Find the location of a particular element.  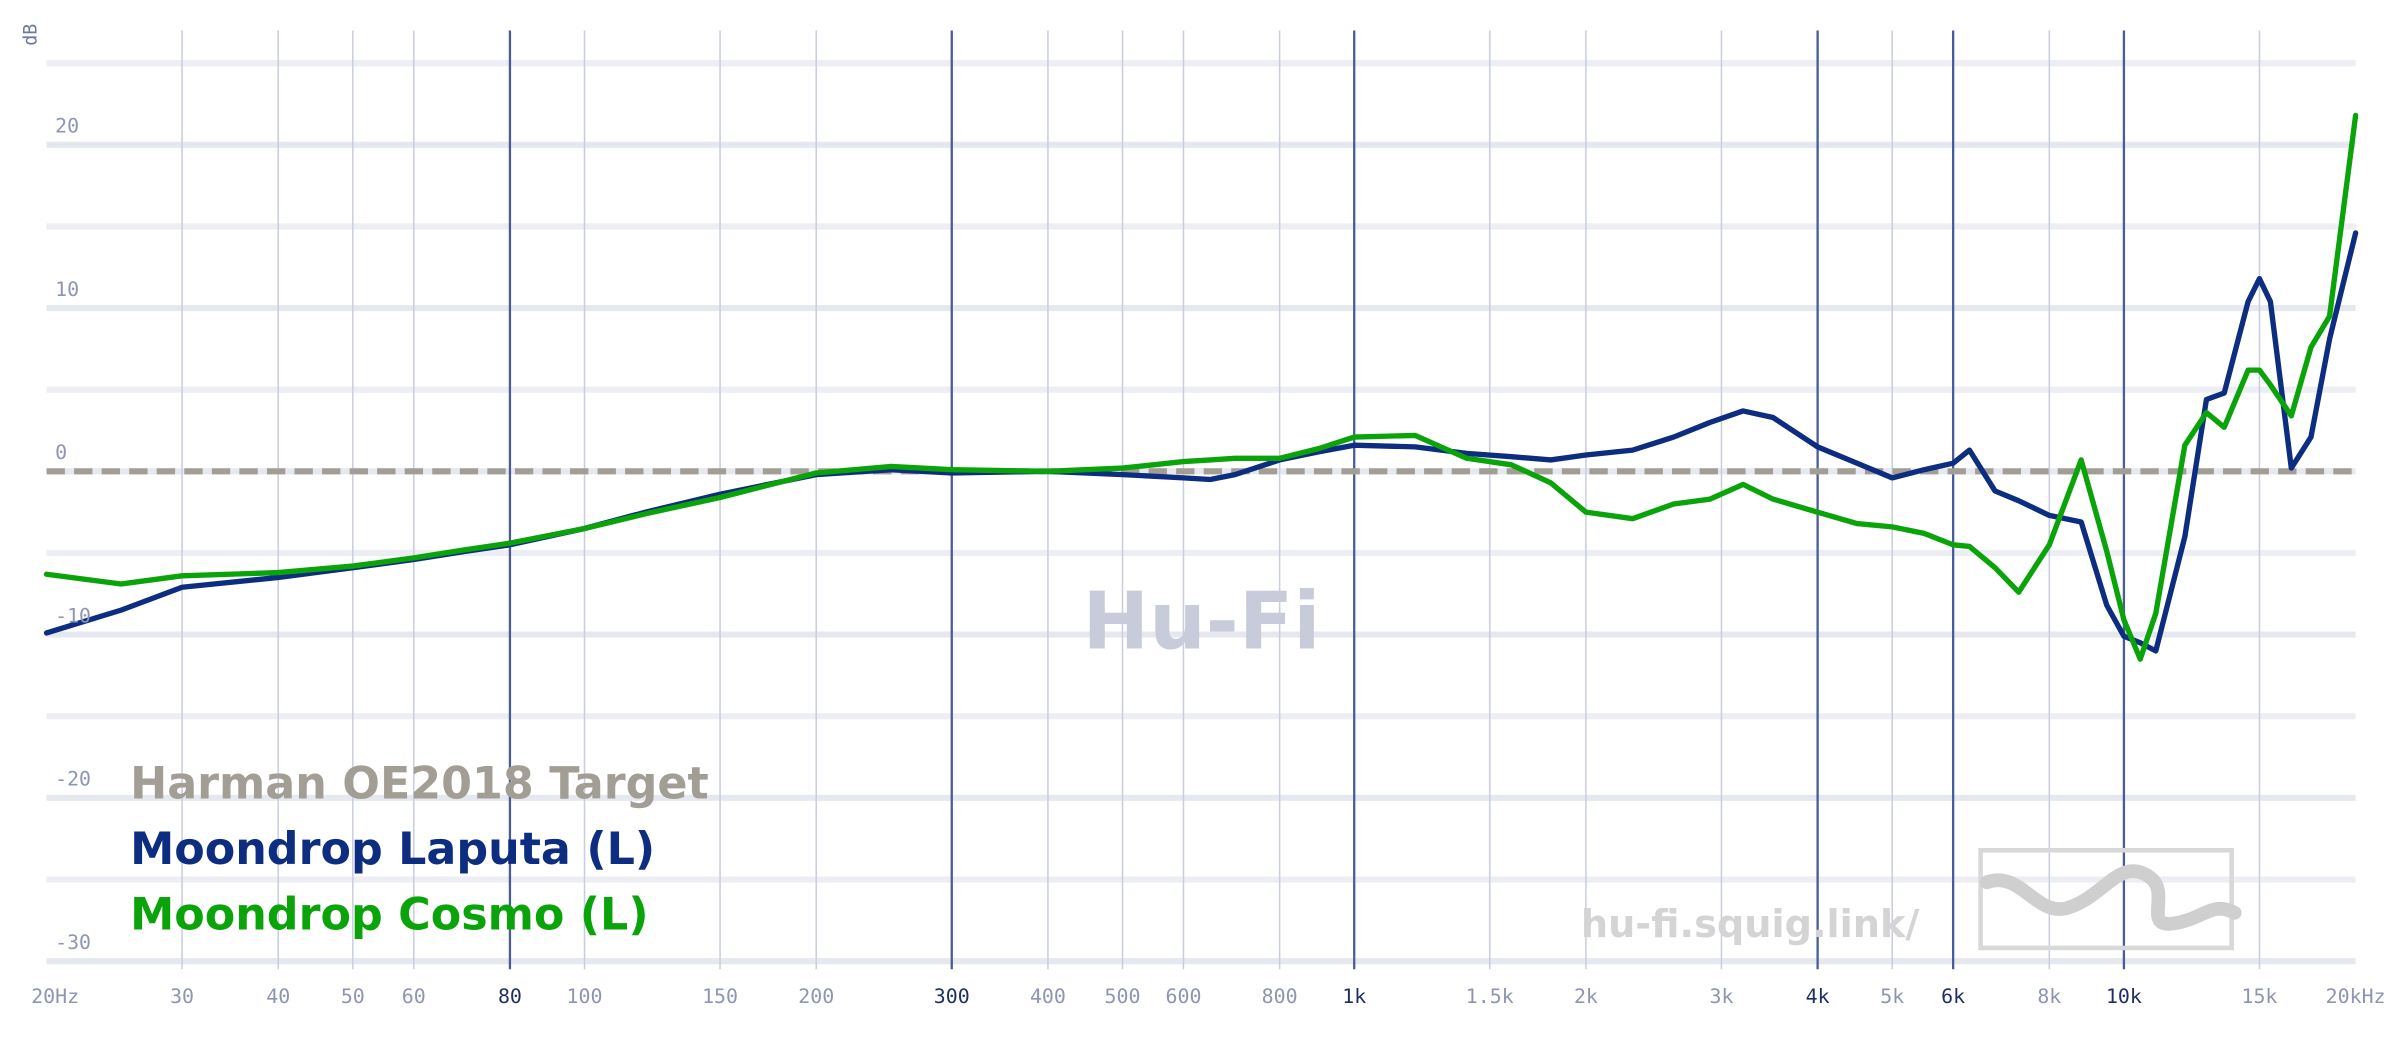

x-tick-label: 100 is located at coordinates (585, 996).